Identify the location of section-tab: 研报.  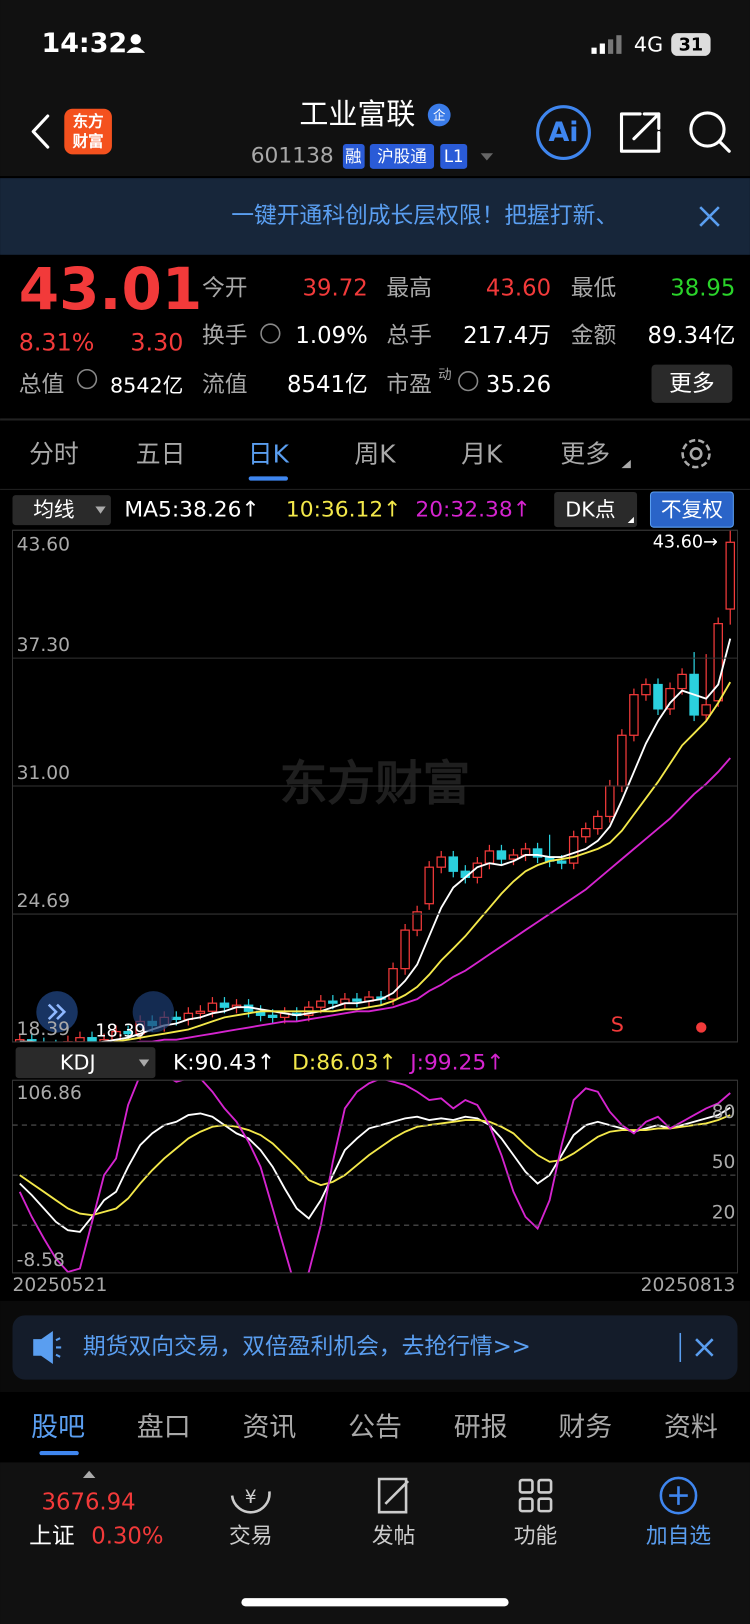
(481, 1427).